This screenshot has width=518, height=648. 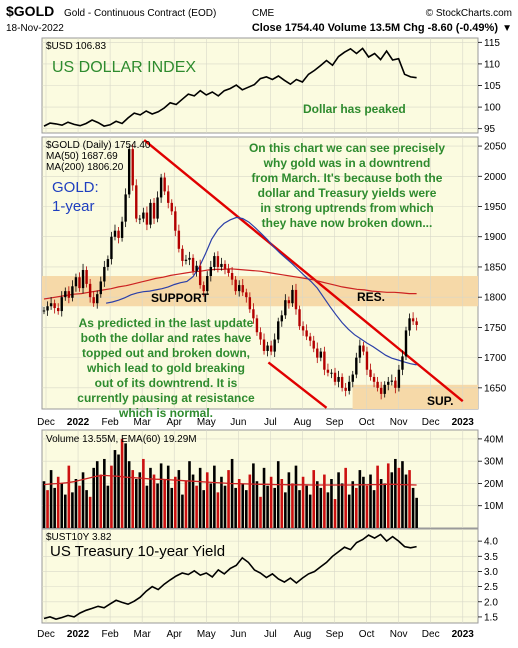 I want to click on usd-annotation: Dollar has peaked, so click(x=354, y=109).